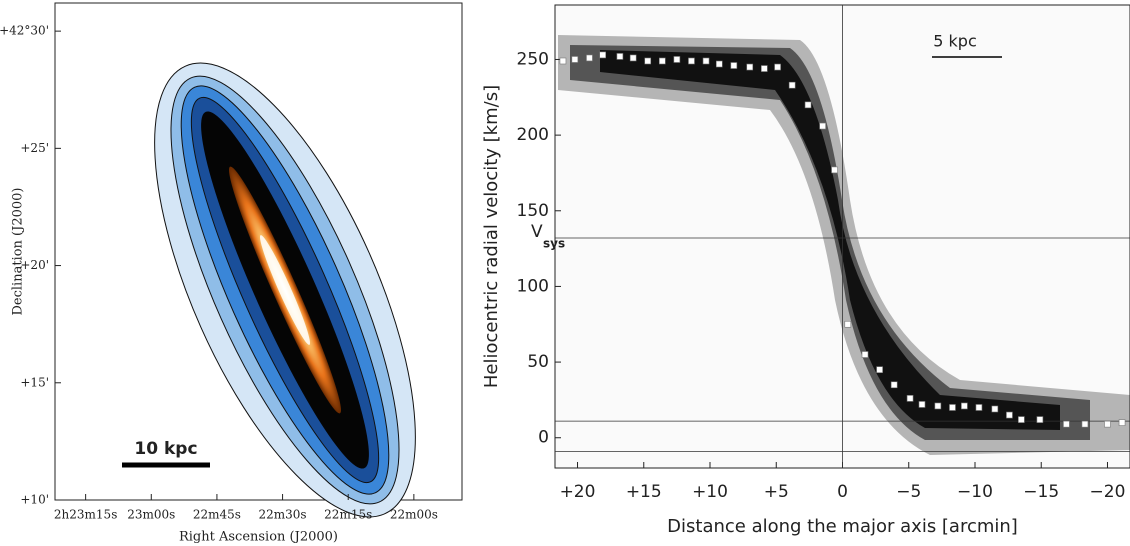 Image resolution: width=1130 pixels, height=546 pixels. Describe the element at coordinates (18, 252) in the screenshot. I see `y-axis-title: Declination (J2000)` at that location.